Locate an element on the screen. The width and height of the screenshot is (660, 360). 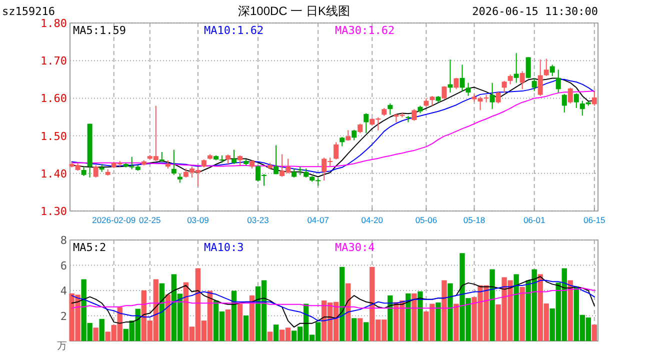
ytick-label: 8 is located at coordinates (63, 240).